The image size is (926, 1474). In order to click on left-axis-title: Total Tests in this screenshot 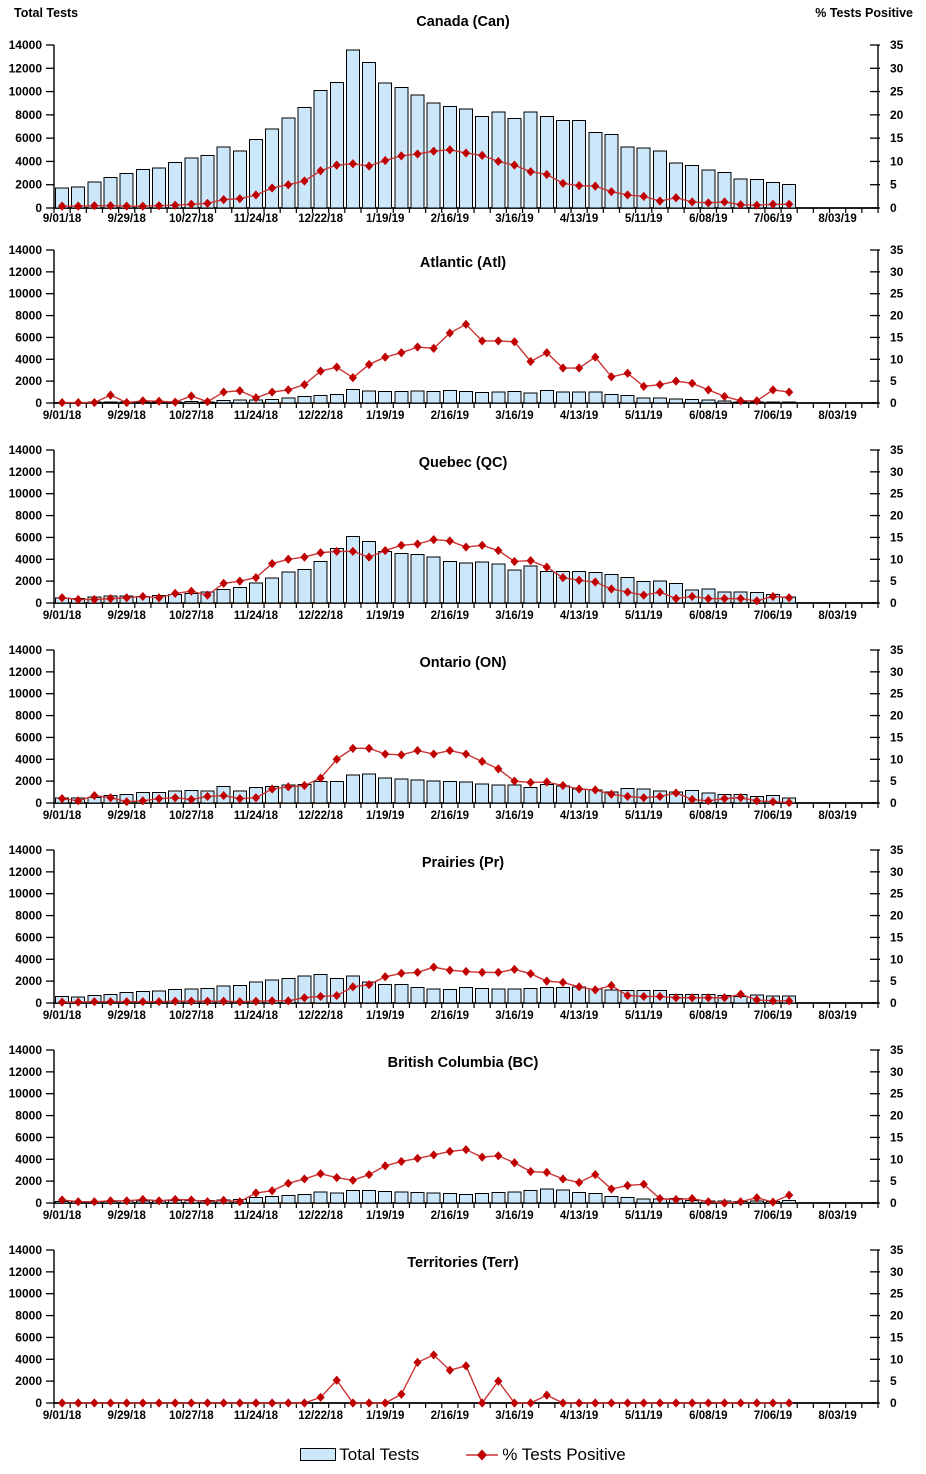, I will do `click(46, 13)`.